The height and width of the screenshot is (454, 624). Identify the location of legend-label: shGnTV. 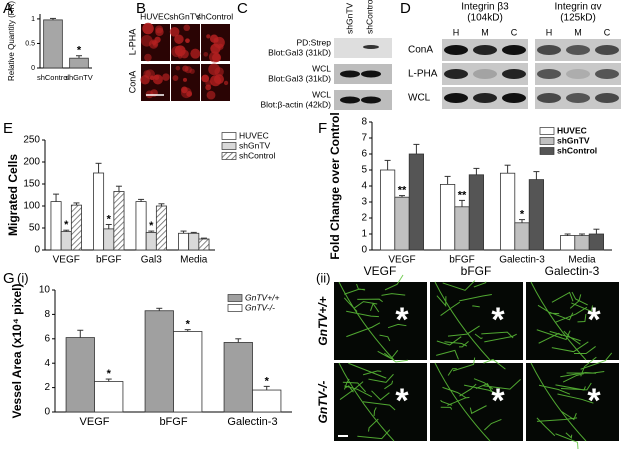
(573, 140).